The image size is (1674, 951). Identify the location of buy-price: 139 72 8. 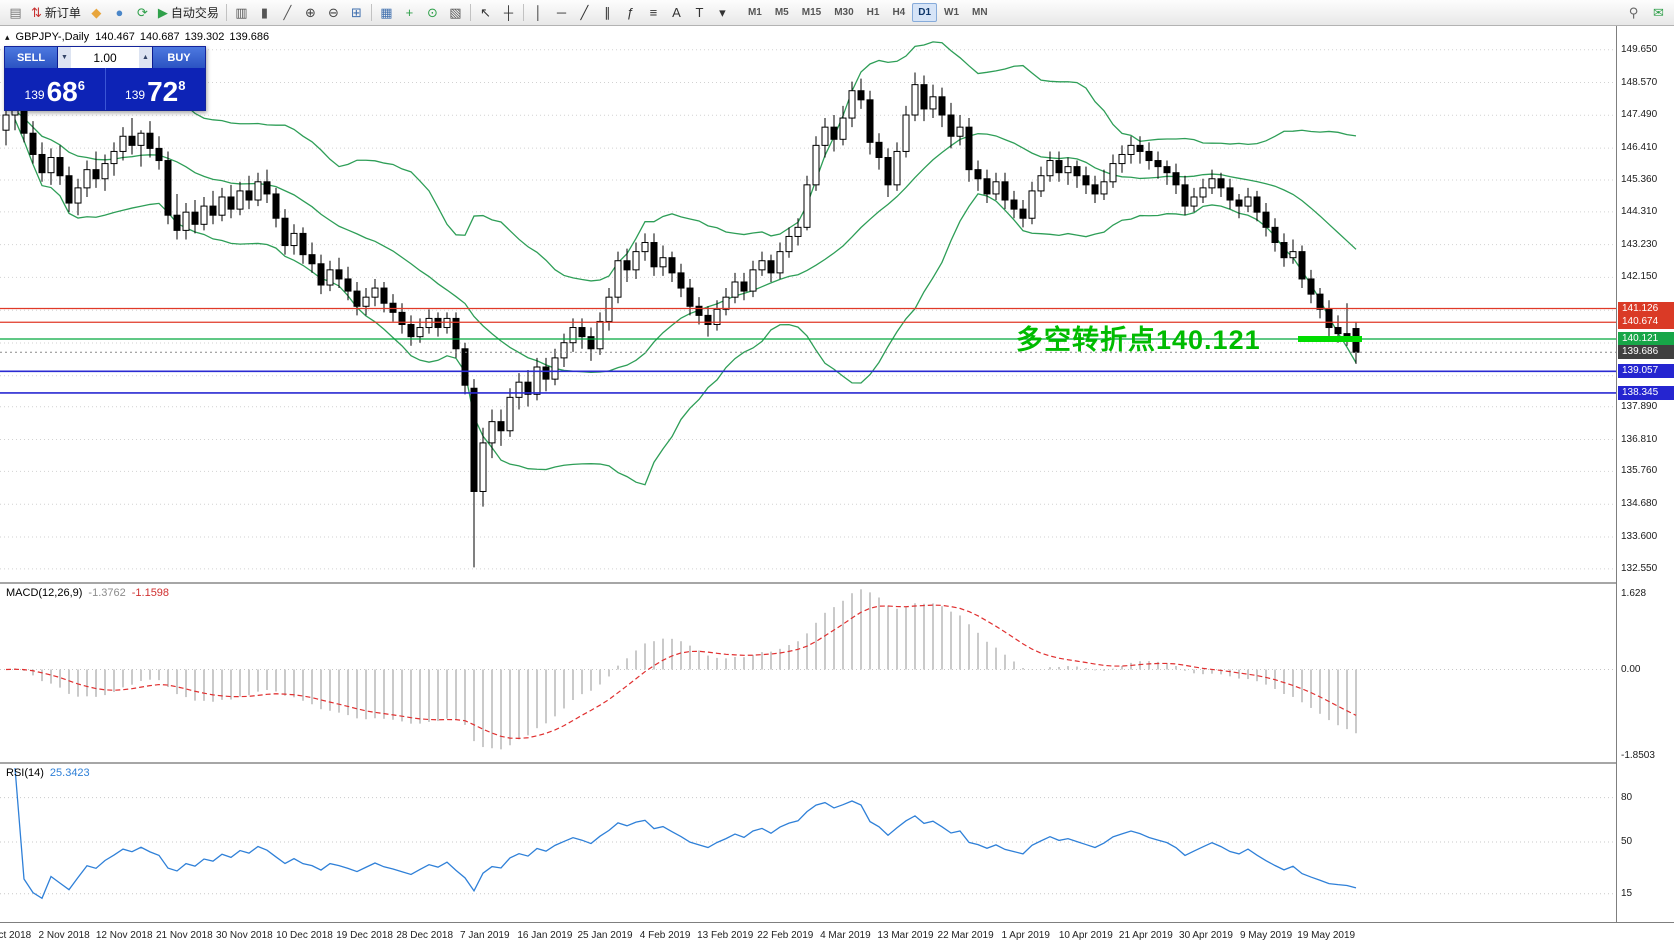
(156, 89).